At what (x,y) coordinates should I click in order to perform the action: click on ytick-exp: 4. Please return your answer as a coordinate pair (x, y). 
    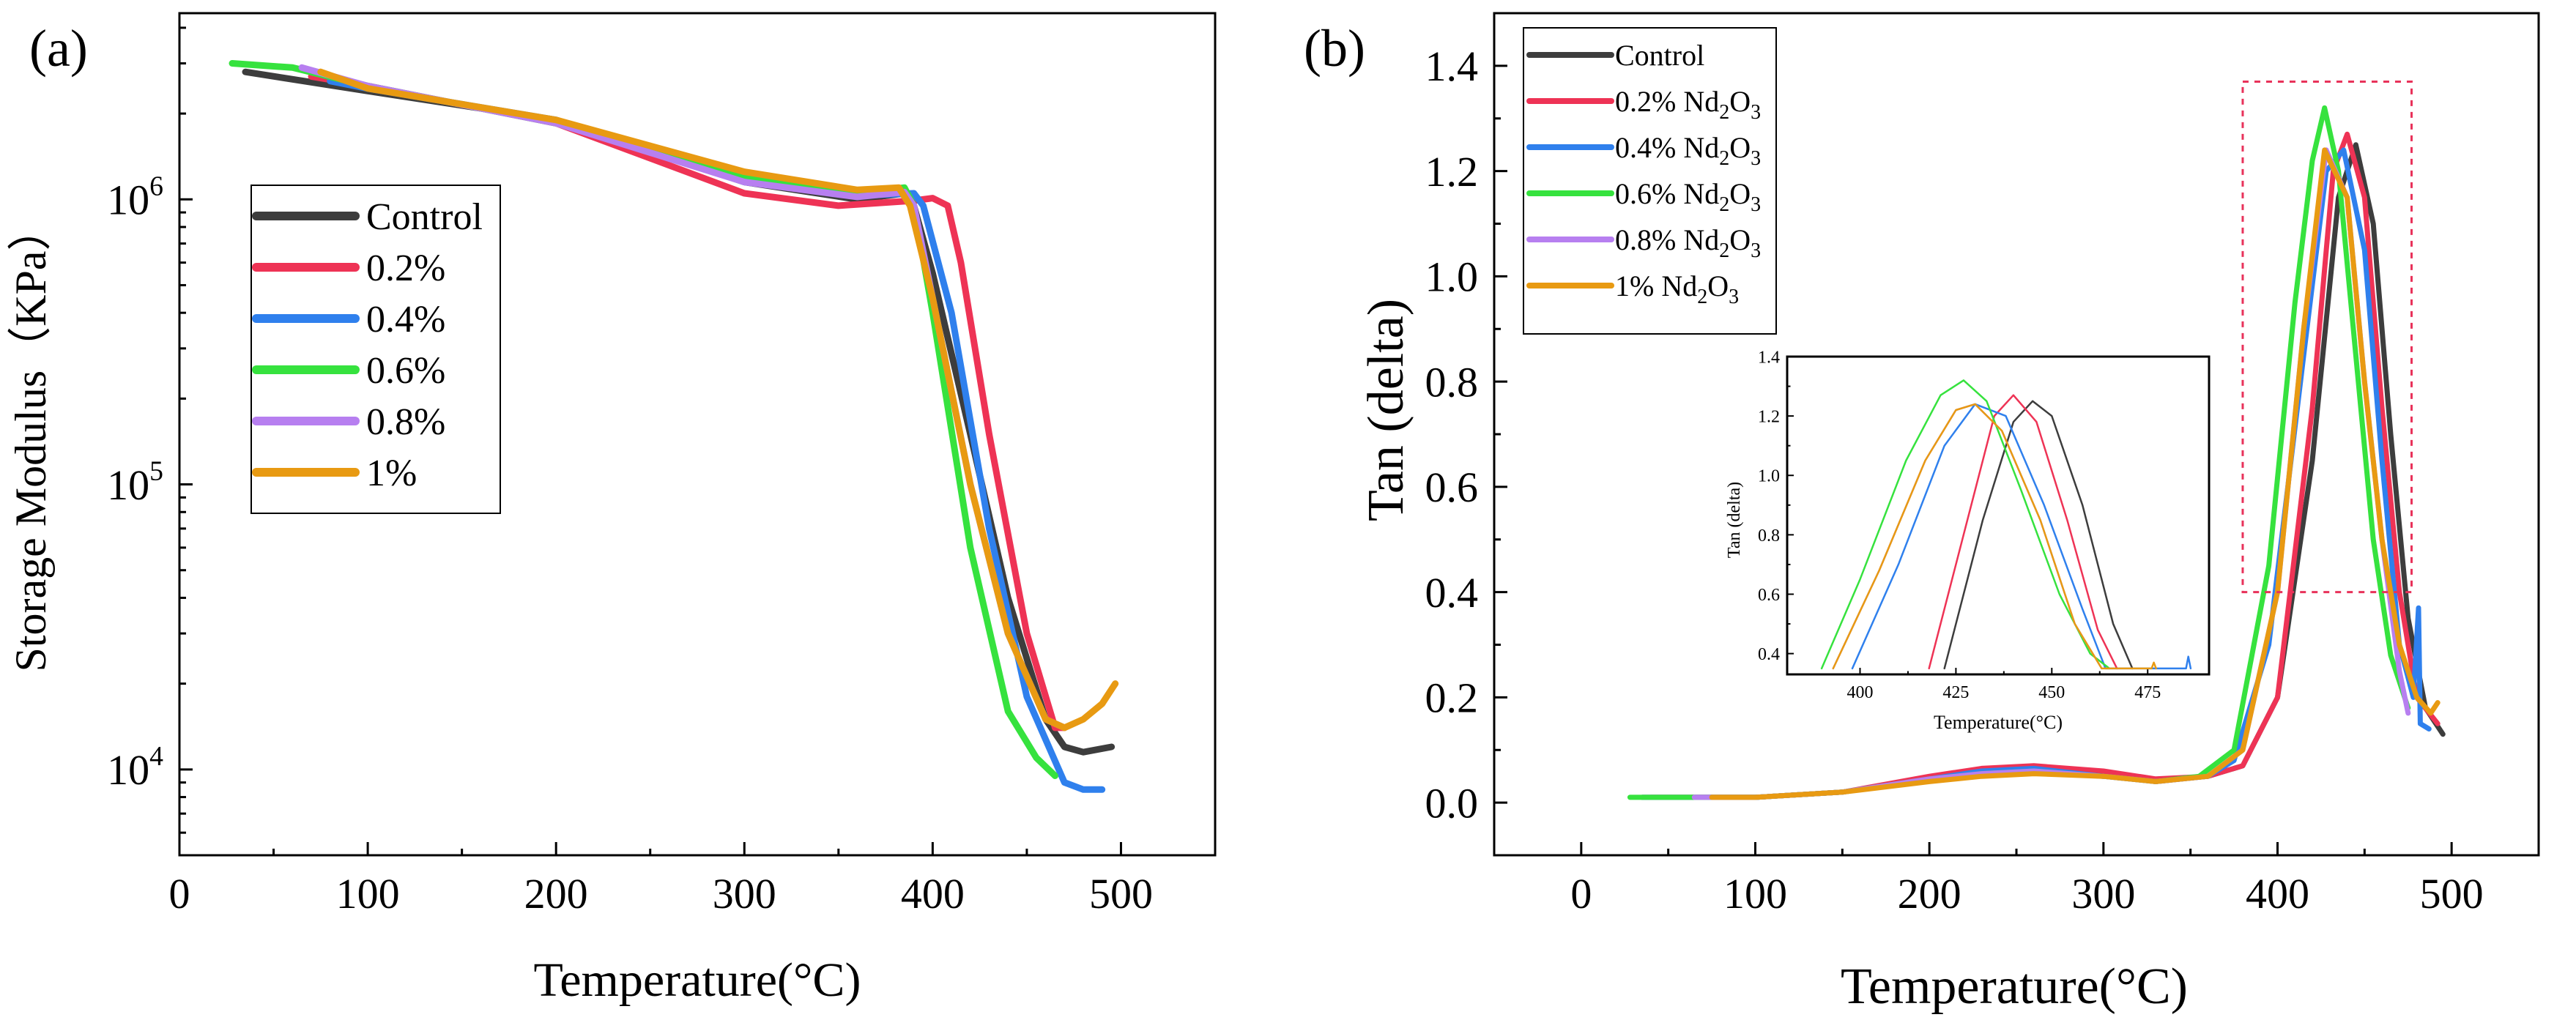
    Looking at the image, I should click on (156, 756).